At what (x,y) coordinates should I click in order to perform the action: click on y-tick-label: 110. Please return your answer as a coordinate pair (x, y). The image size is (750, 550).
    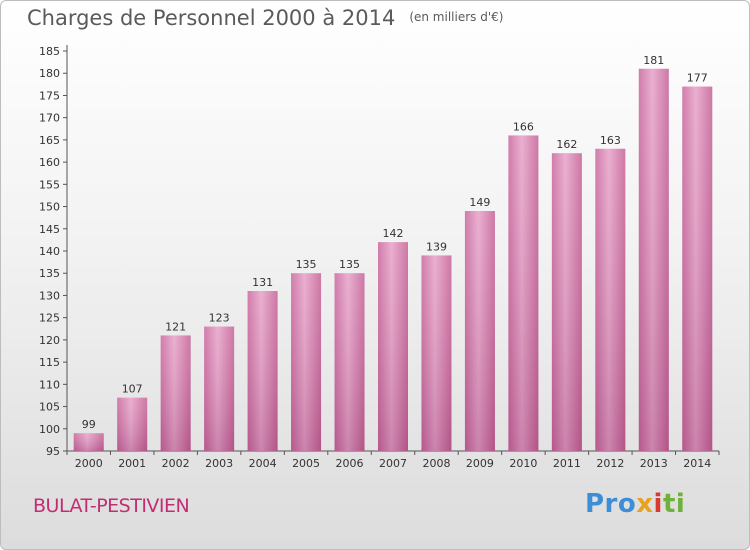
    Looking at the image, I should click on (49, 384).